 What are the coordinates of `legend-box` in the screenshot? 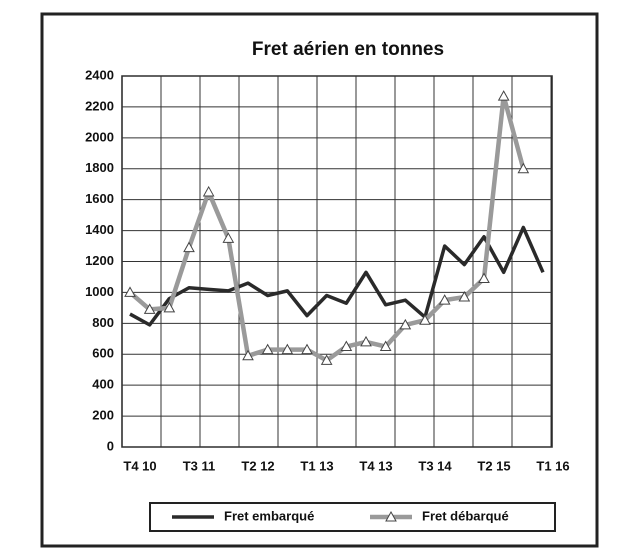 It's located at (352, 517).